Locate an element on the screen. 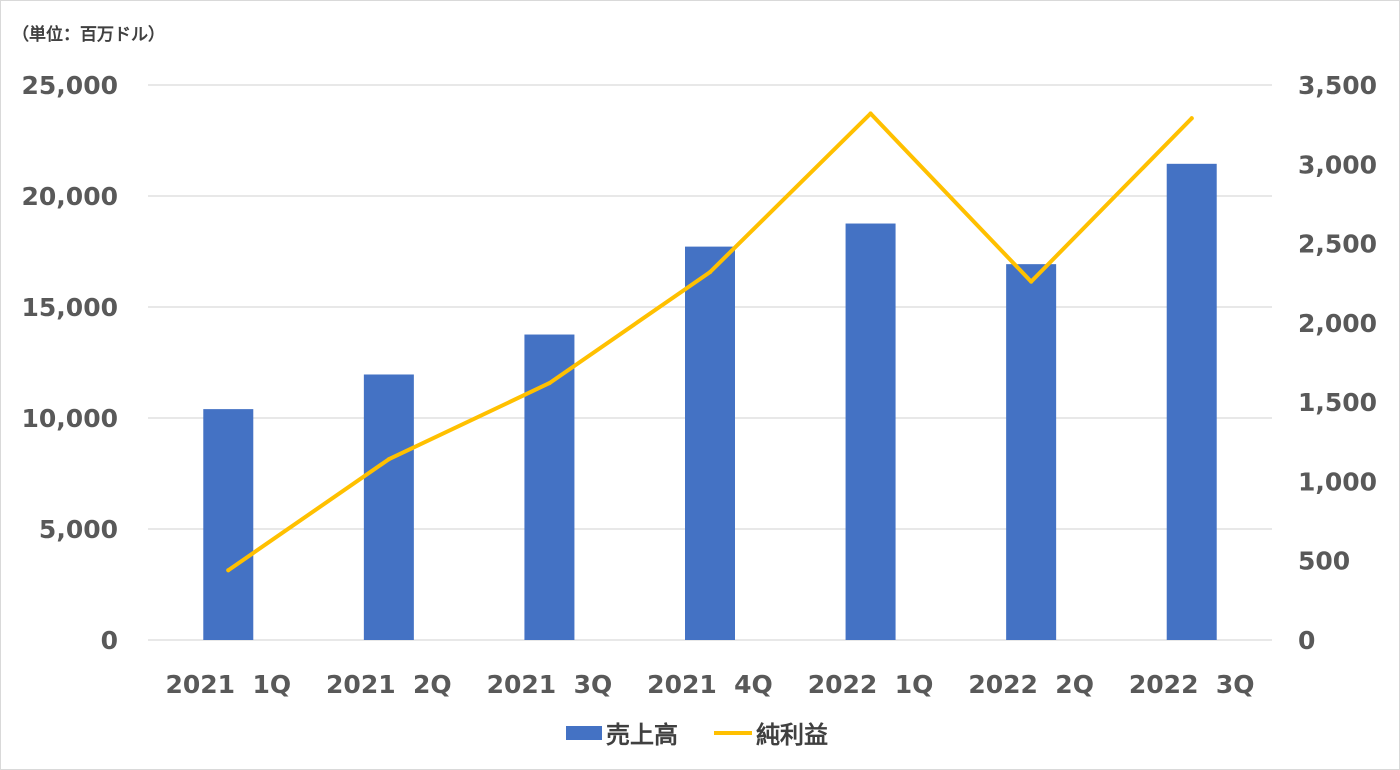 This screenshot has width=1400, height=770. legend-swatch-revenue is located at coordinates (584, 733).